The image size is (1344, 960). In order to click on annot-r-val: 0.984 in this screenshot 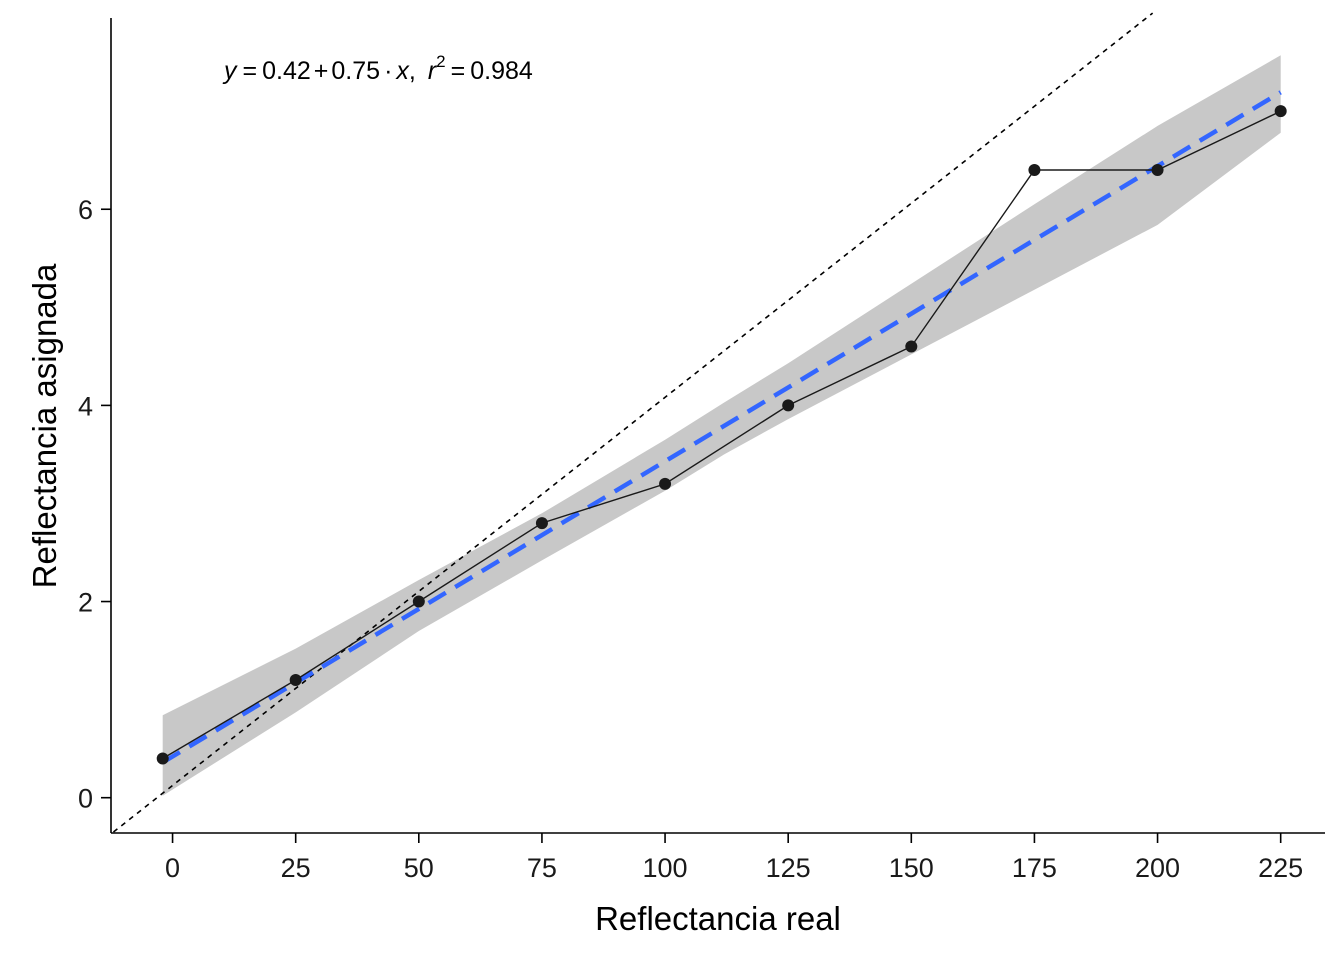, I will do `click(501, 71)`.